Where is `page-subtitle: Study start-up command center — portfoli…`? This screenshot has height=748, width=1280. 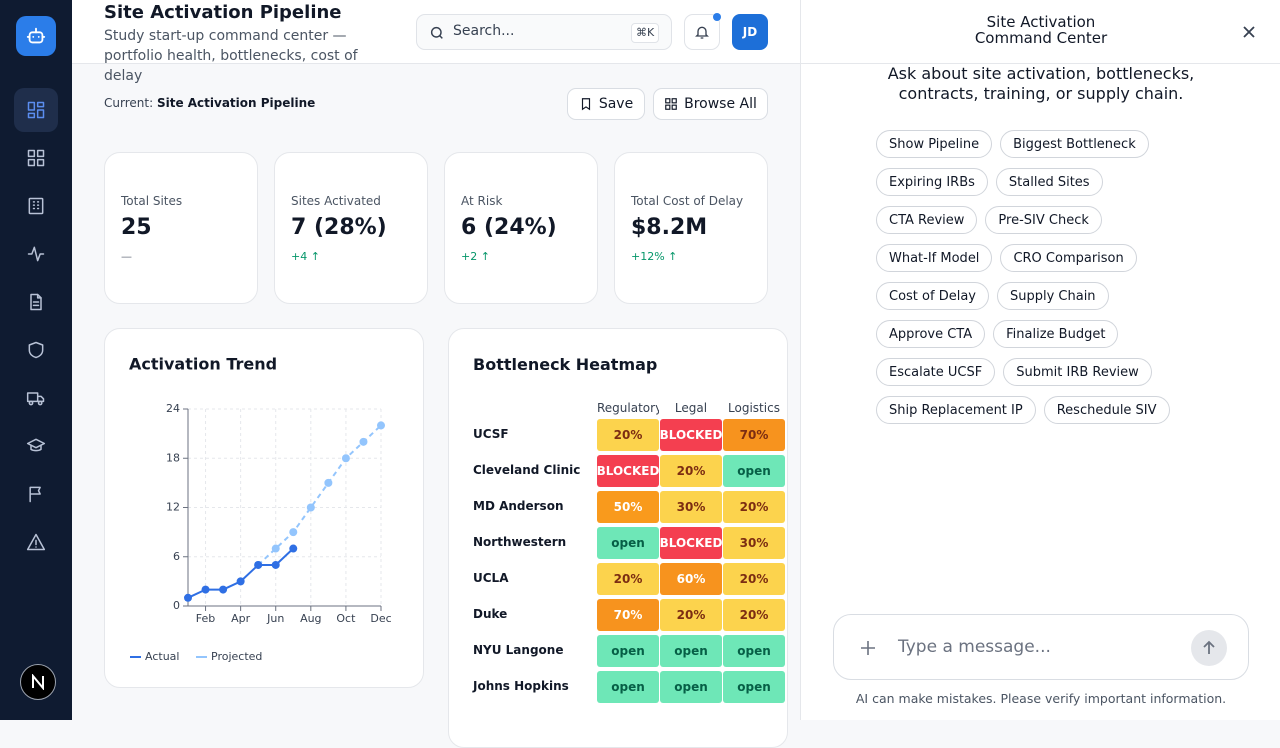 page-subtitle: Study start-up command center — portfoli… is located at coordinates (231, 56).